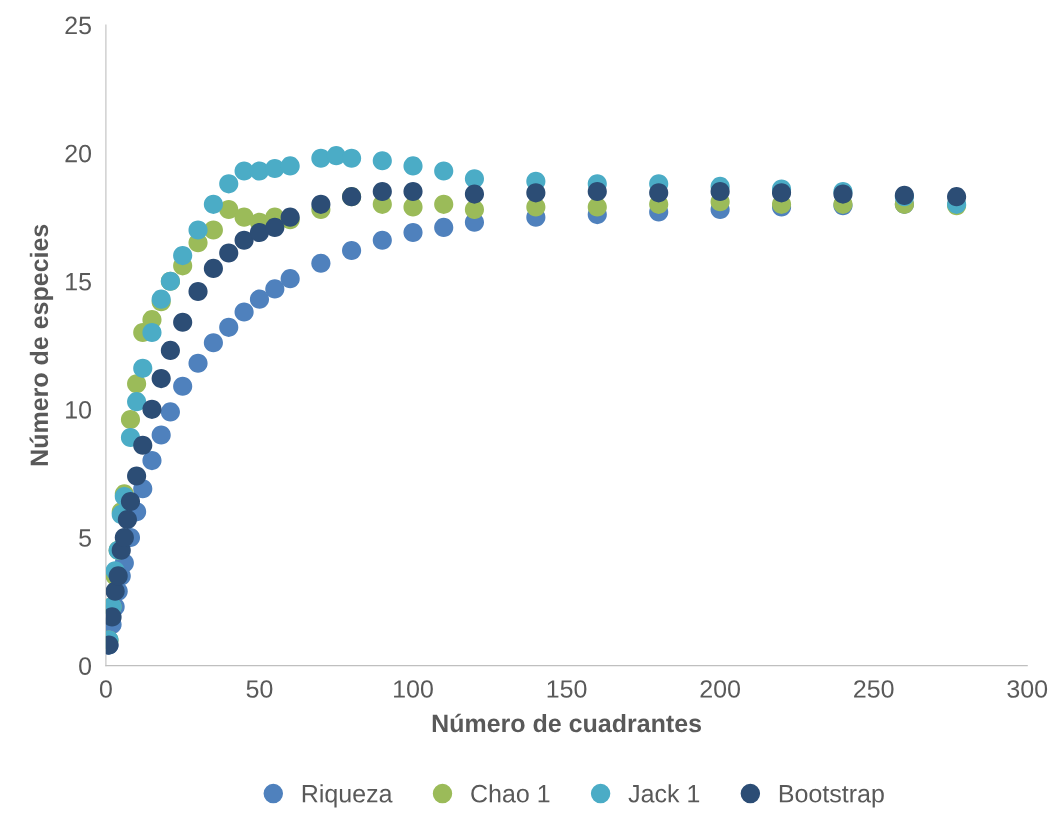  What do you see at coordinates (105, 689) in the screenshot?
I see `x-tick-label: 0` at bounding box center [105, 689].